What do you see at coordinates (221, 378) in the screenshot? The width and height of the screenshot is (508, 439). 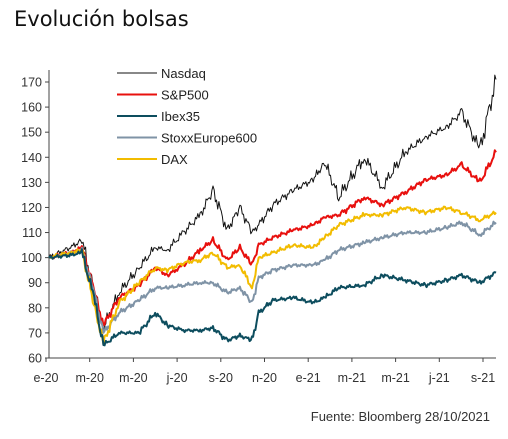 I see `x-tick-label: s-20` at bounding box center [221, 378].